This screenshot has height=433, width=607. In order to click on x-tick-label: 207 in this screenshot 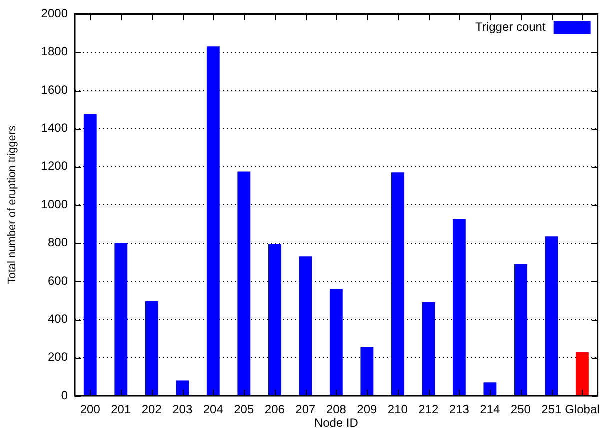, I will do `click(306, 409)`.